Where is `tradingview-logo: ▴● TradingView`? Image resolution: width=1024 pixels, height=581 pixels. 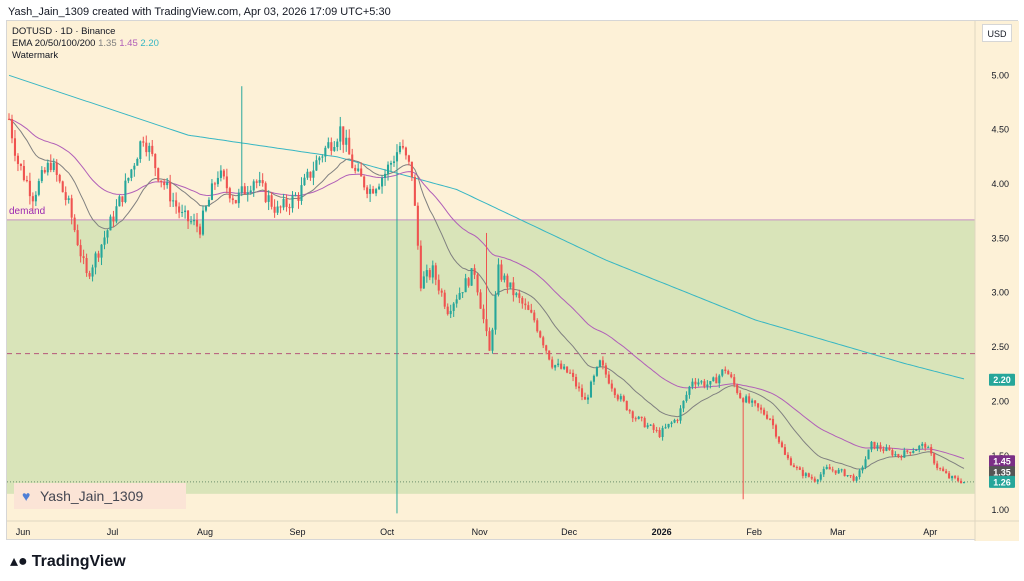
tradingview-logo: ▴● TradingView is located at coordinates (68, 561).